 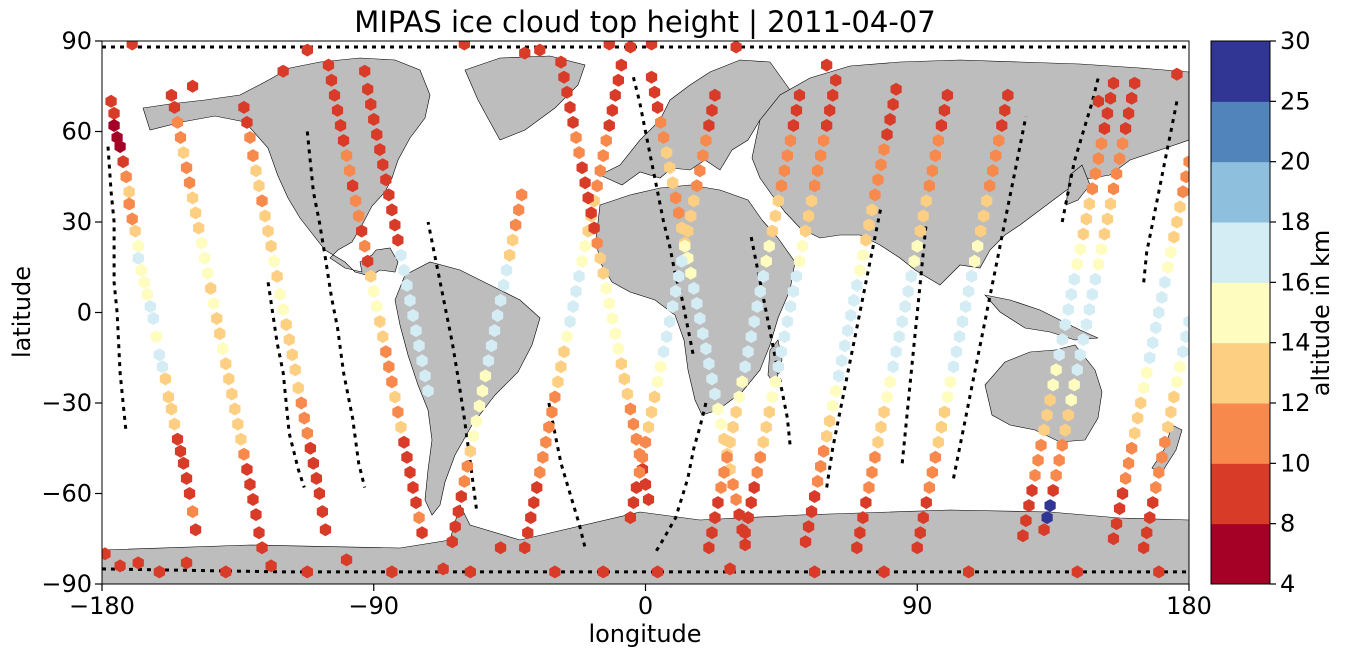 I want to click on y-axis: 90 60 30 0 −30 −60 −90, so click(x=71, y=312).